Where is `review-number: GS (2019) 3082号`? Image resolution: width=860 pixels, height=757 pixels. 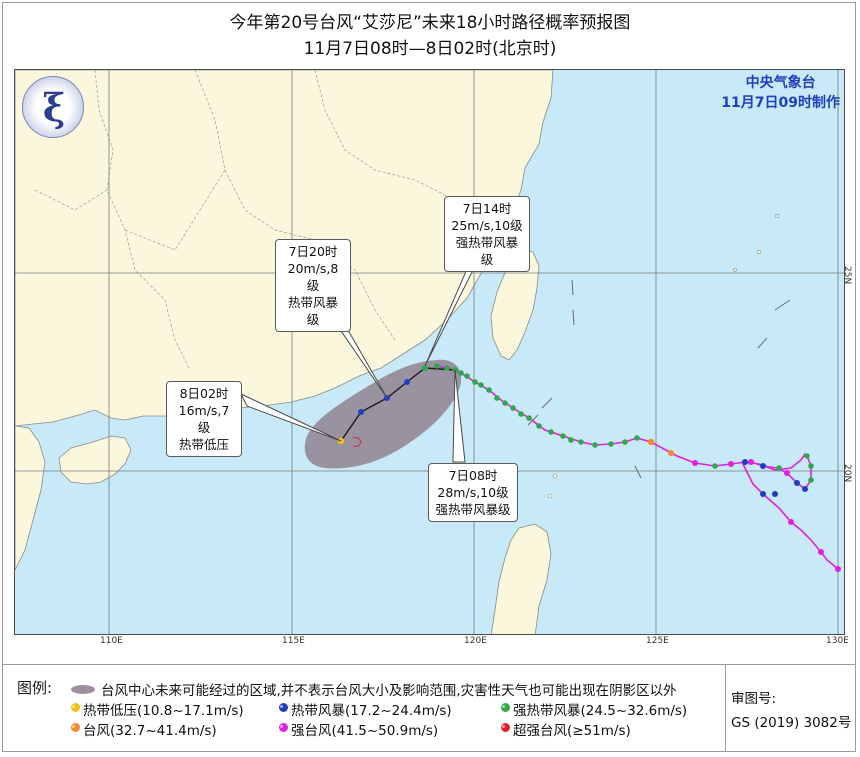 review-number: GS (2019) 3082号 is located at coordinates (791, 723).